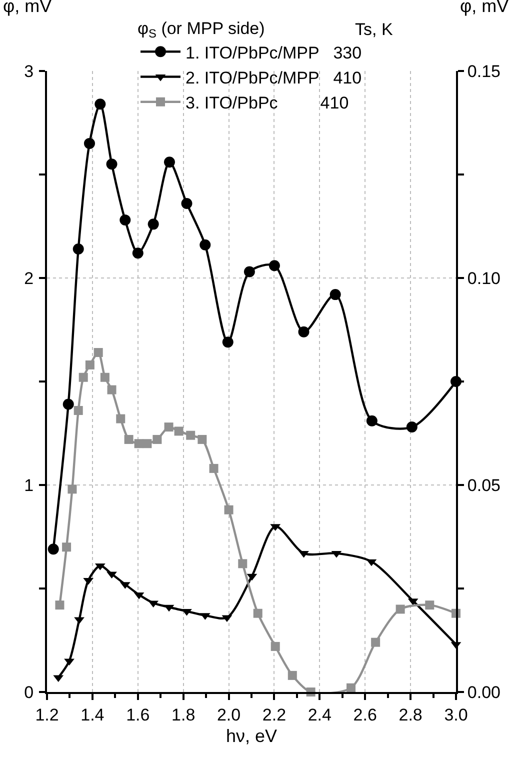 This screenshot has height=763, width=516. Describe the element at coordinates (201, 30) in the screenshot. I see `legend-title: φ$_{S}$ (or MPP side)` at that location.